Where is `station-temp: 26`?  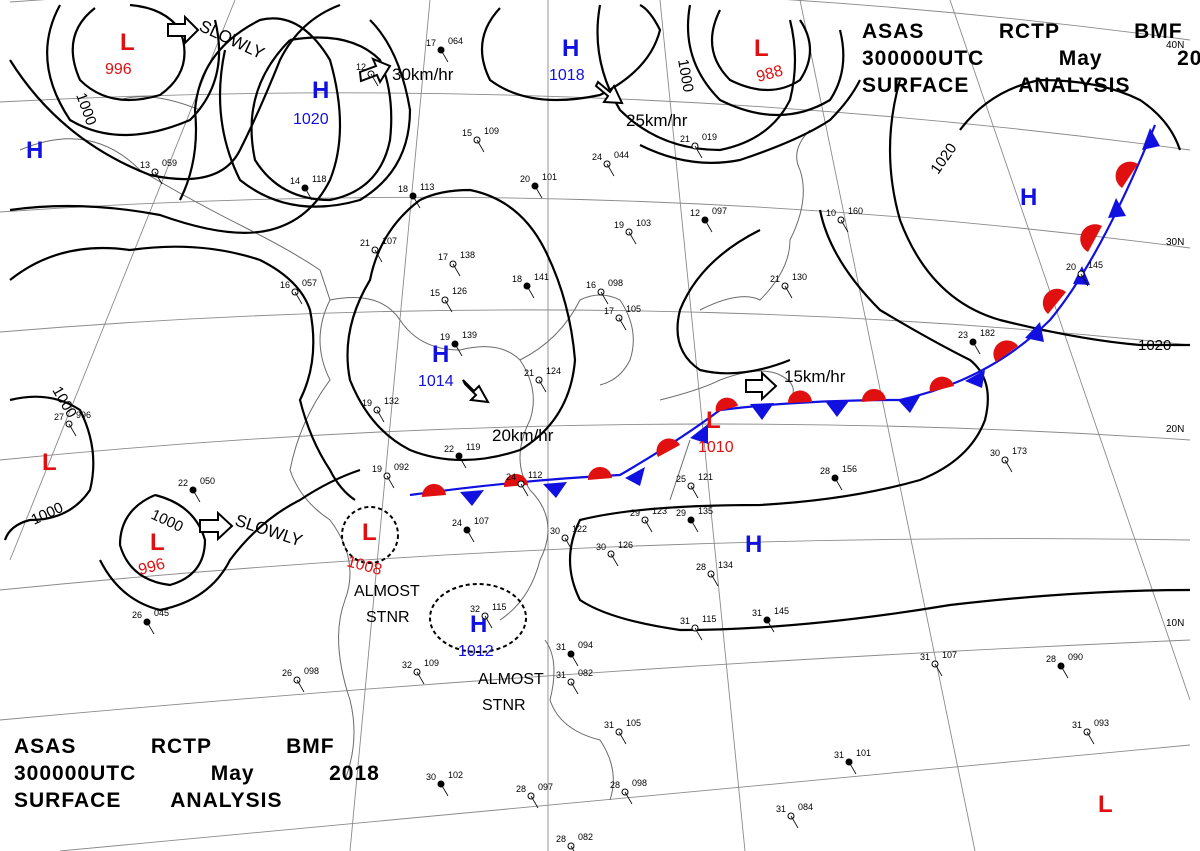 station-temp: 26 is located at coordinates (137, 615).